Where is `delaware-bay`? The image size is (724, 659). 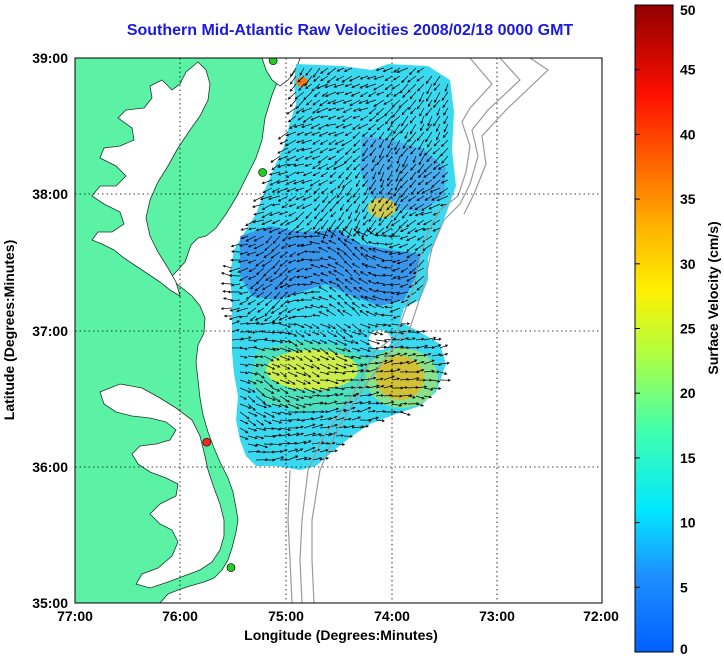
delaware-bay is located at coordinates (281, 72).